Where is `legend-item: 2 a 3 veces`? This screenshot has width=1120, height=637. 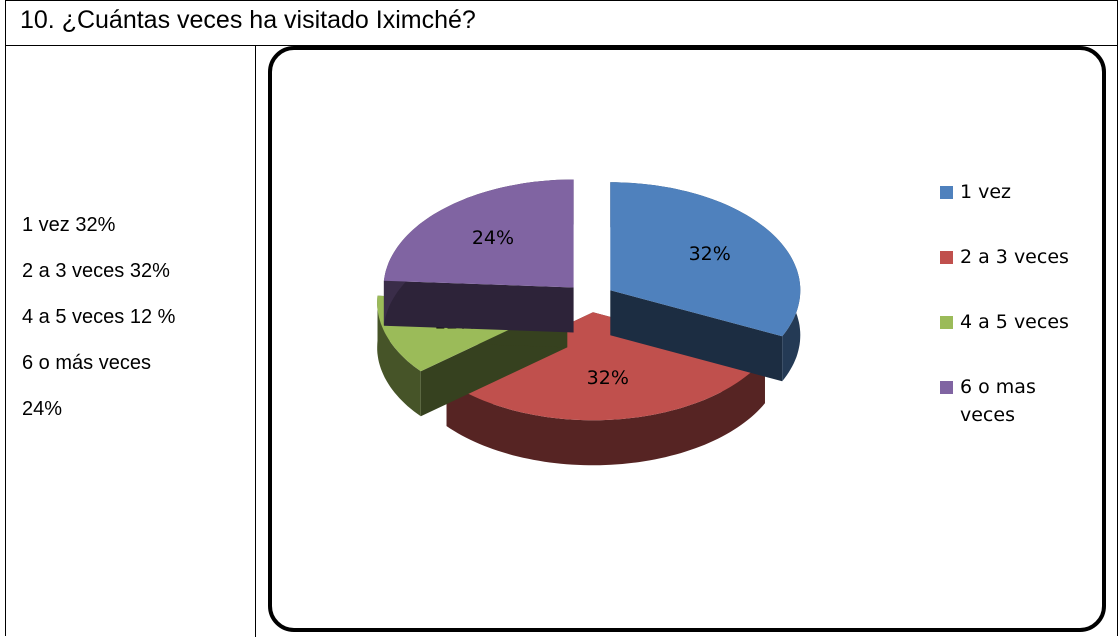
legend-item: 2 a 3 veces is located at coordinates (1015, 275).